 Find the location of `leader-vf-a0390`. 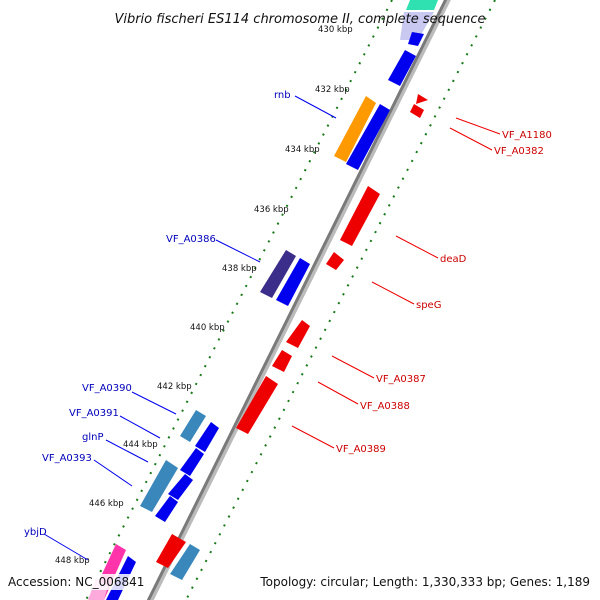

leader-vf-a0390 is located at coordinates (154, 403).